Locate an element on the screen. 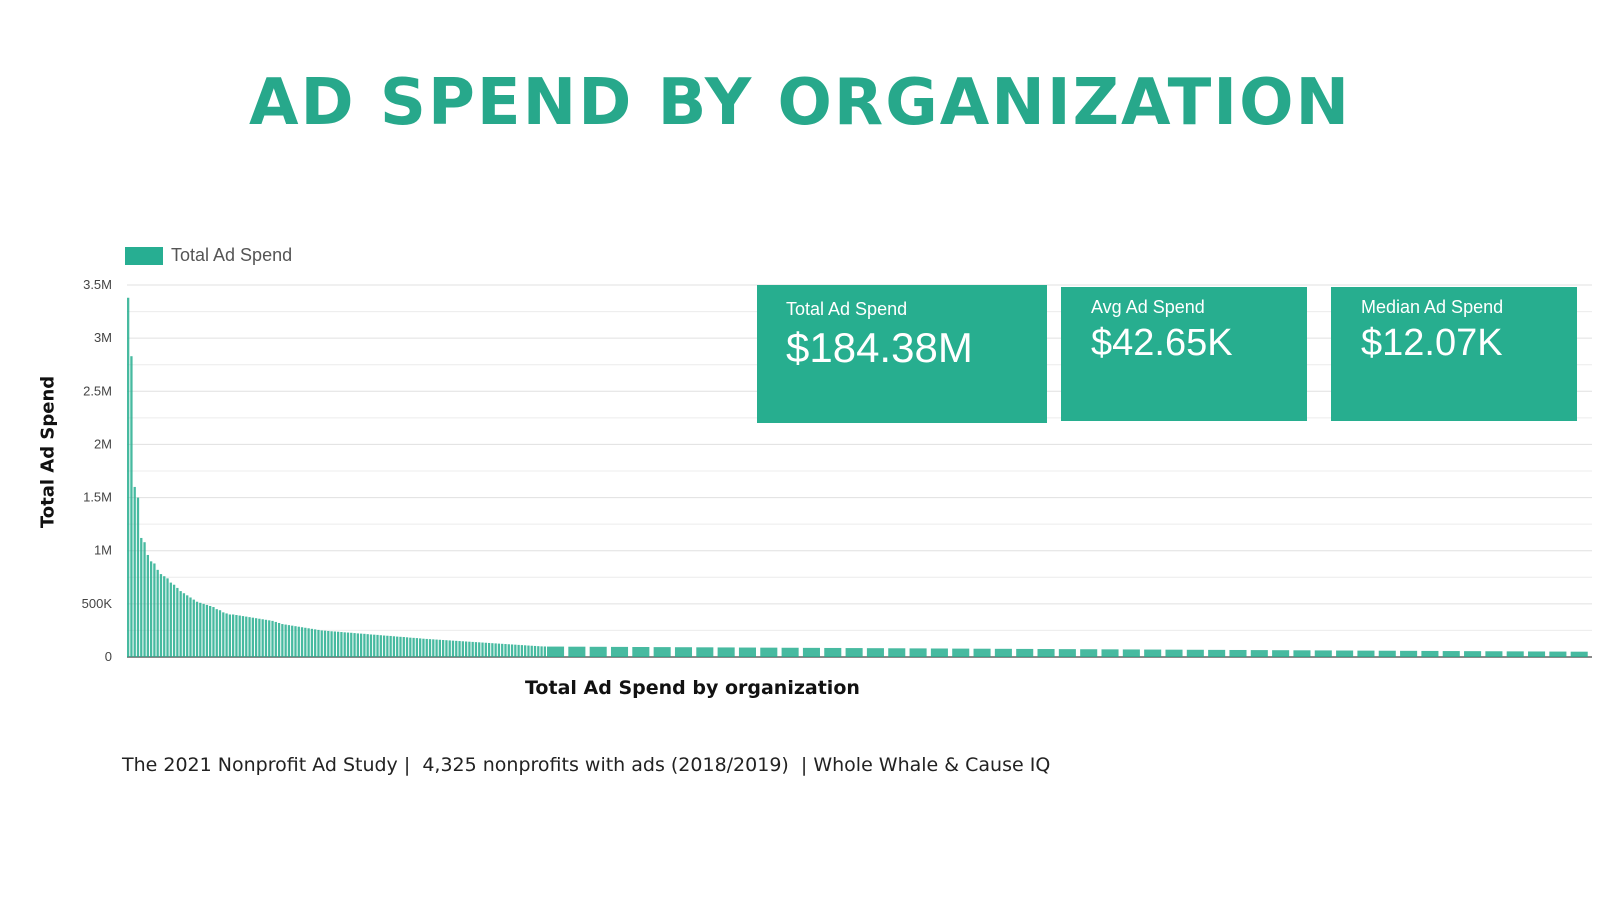 The image size is (1600, 900). median-ad-spend-card: Median Ad Spend $12.07K is located at coordinates (1454, 354).